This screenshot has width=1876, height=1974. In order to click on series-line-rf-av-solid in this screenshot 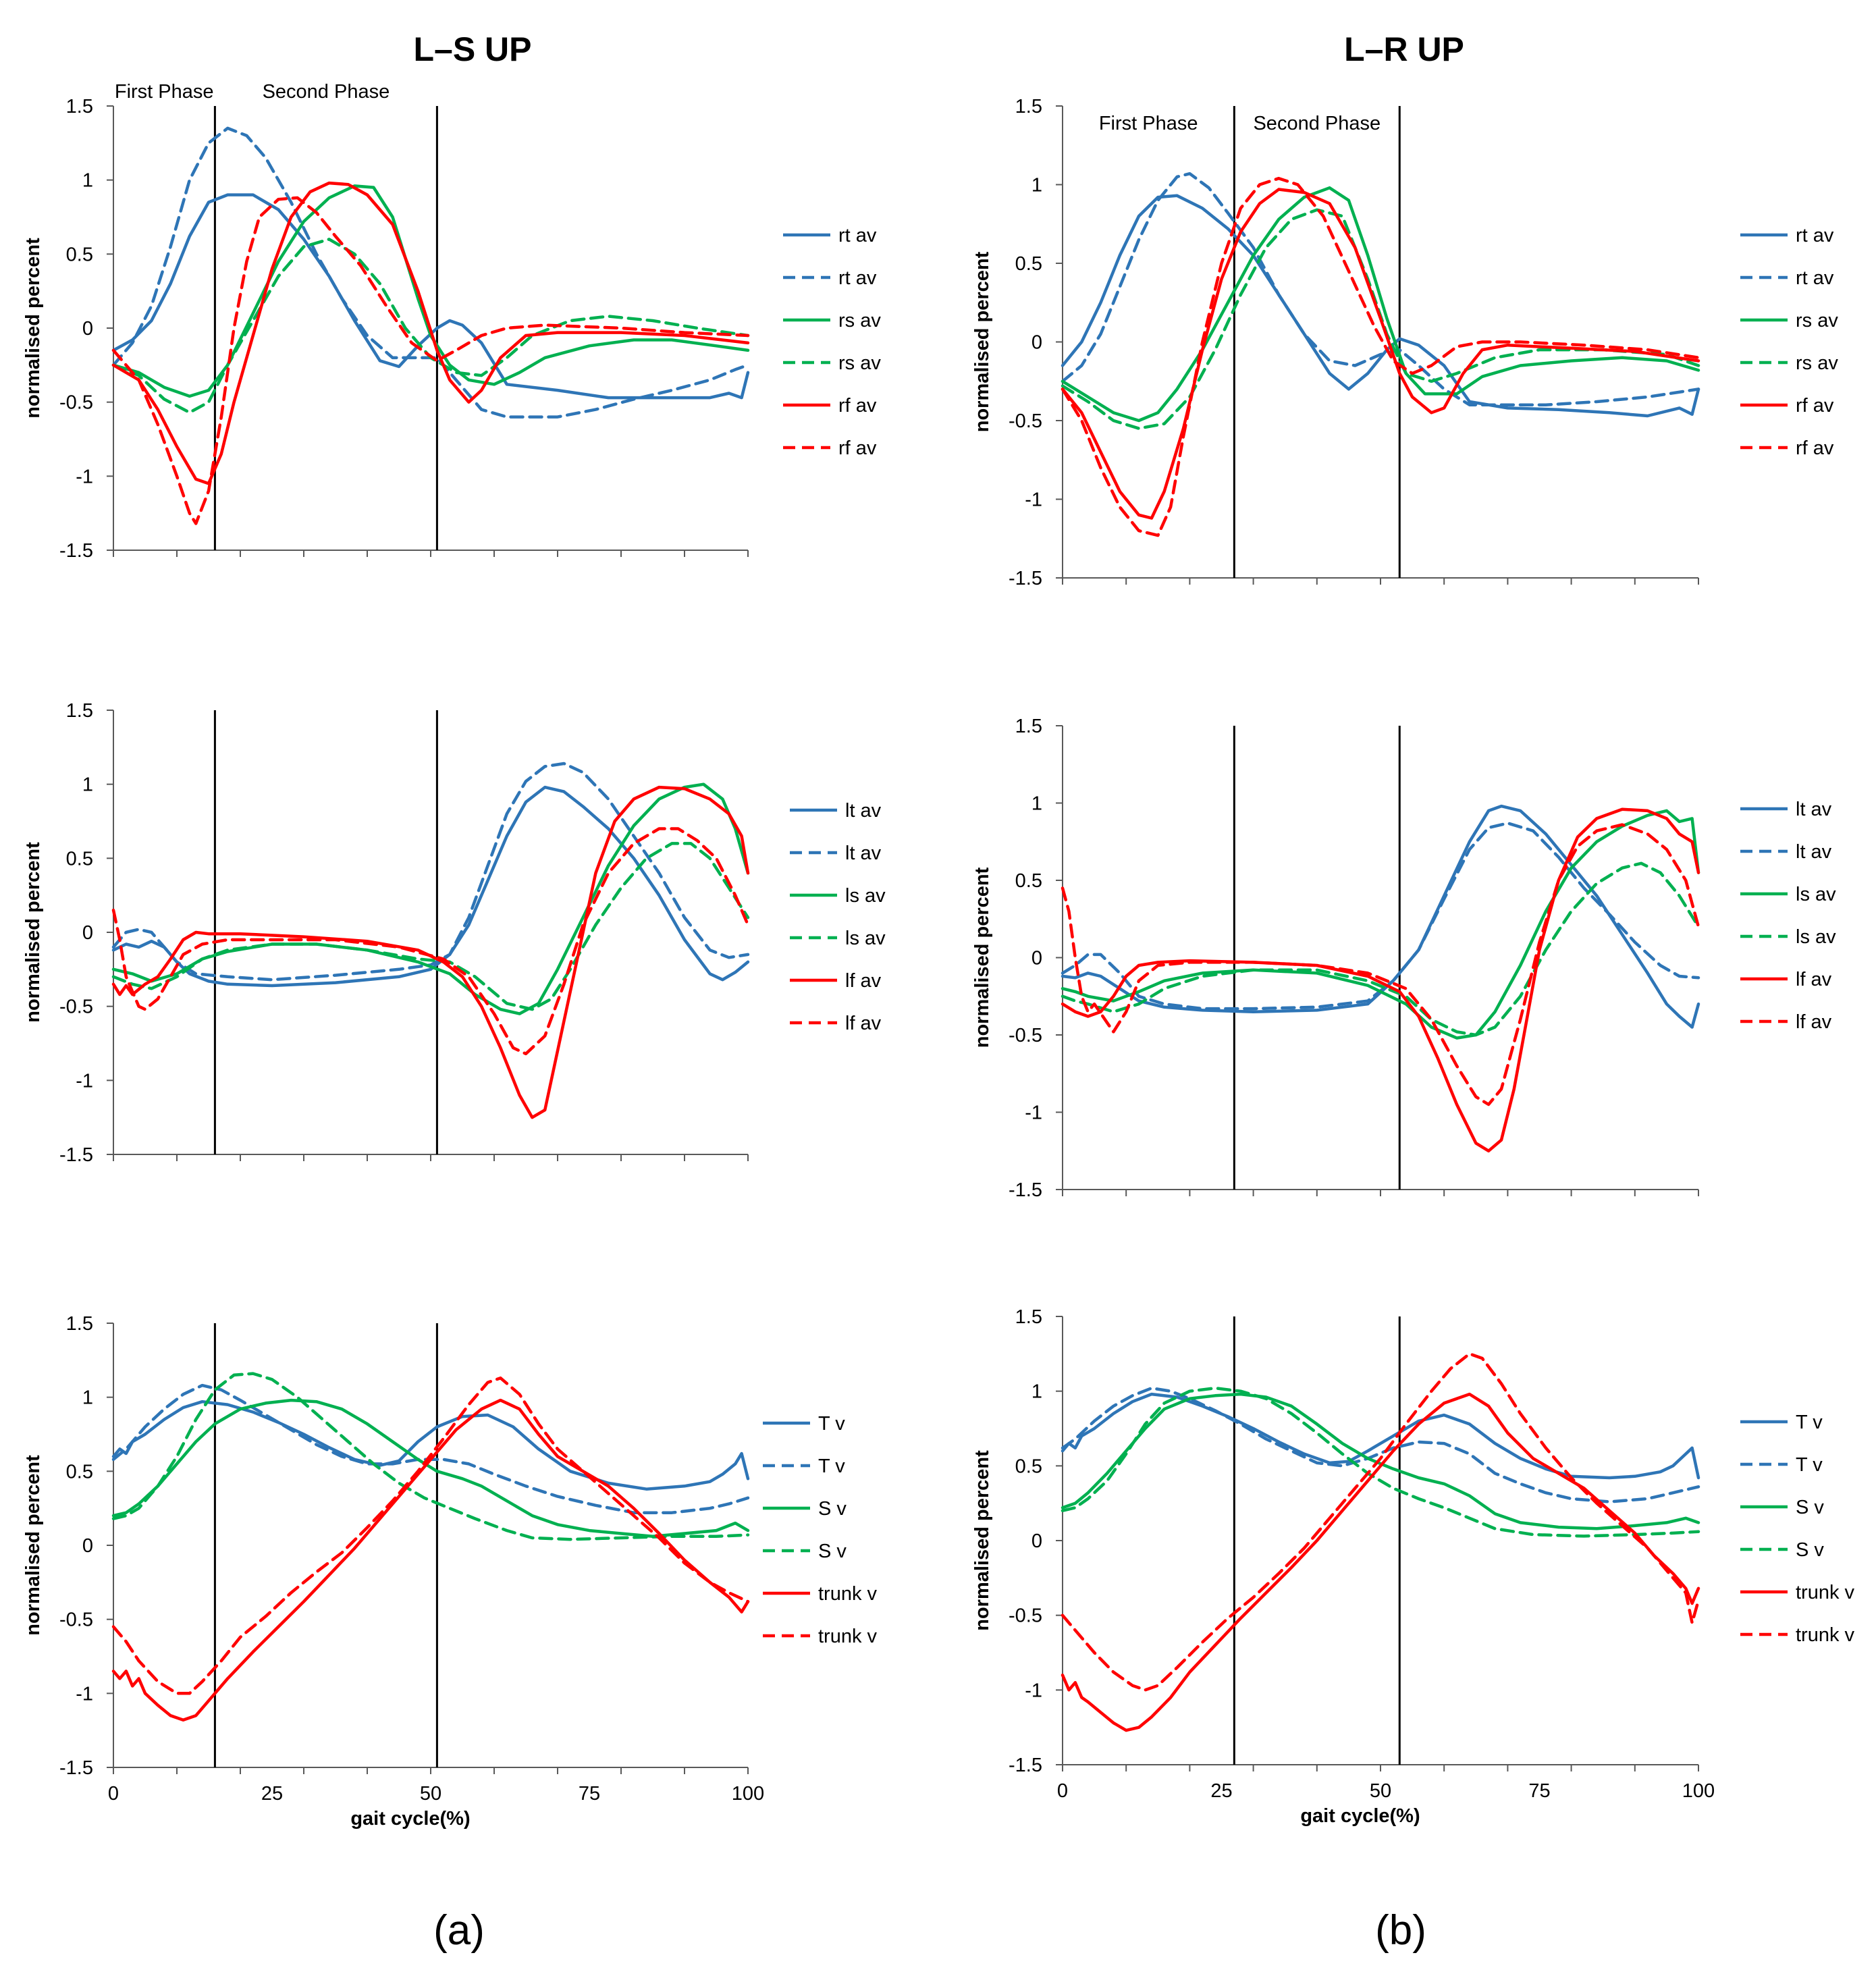, I will do `click(1380, 354)`.